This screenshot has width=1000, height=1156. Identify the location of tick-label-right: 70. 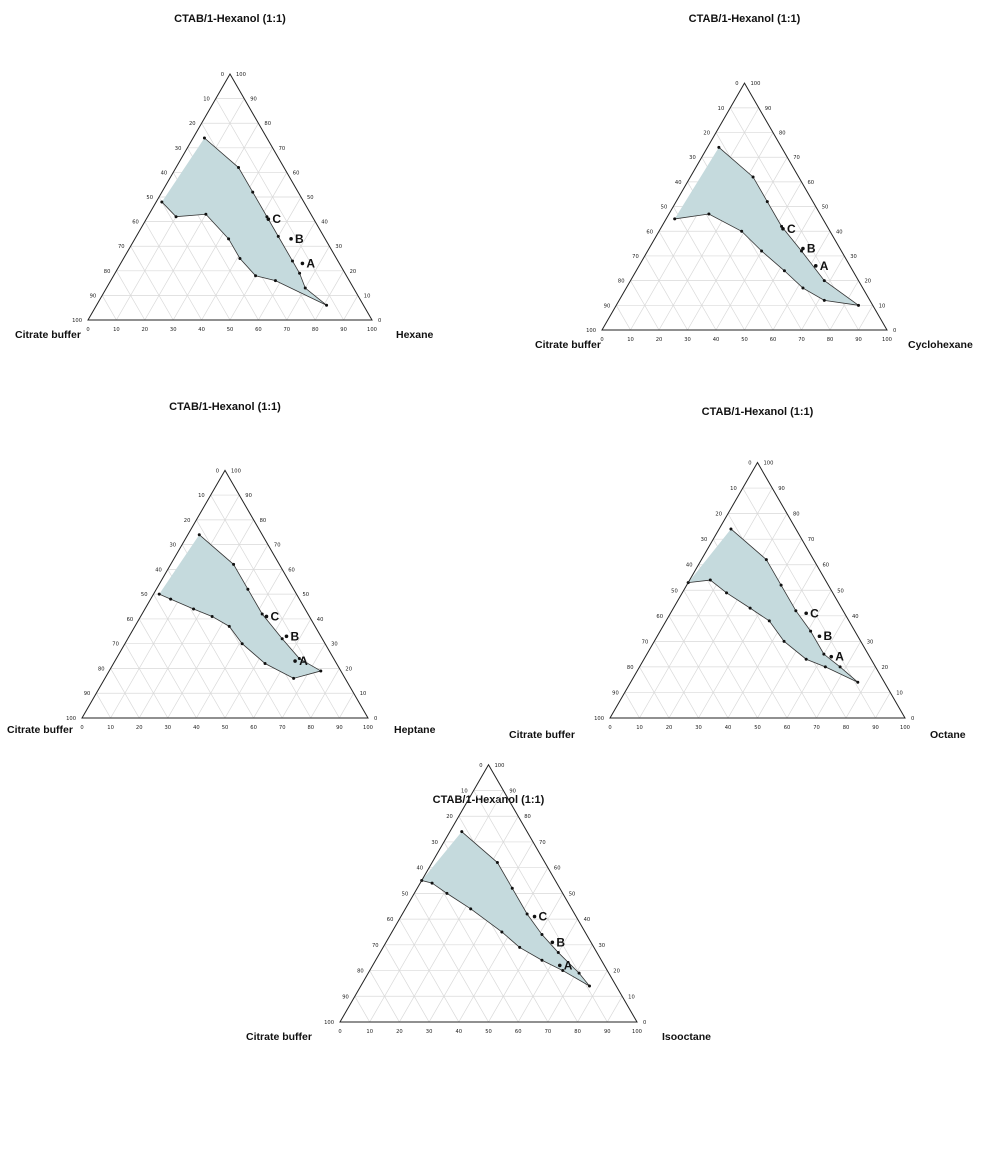
(796, 158).